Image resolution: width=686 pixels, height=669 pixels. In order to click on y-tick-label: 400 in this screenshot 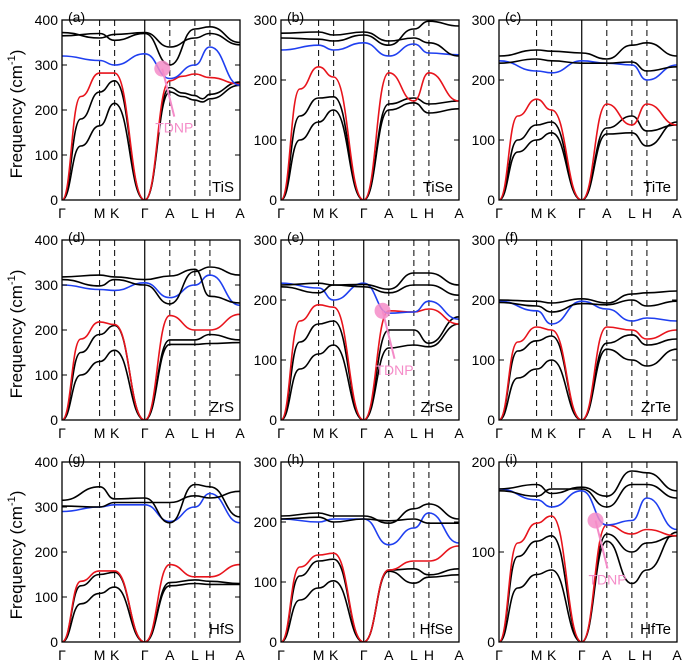, I will do `click(47, 240)`.